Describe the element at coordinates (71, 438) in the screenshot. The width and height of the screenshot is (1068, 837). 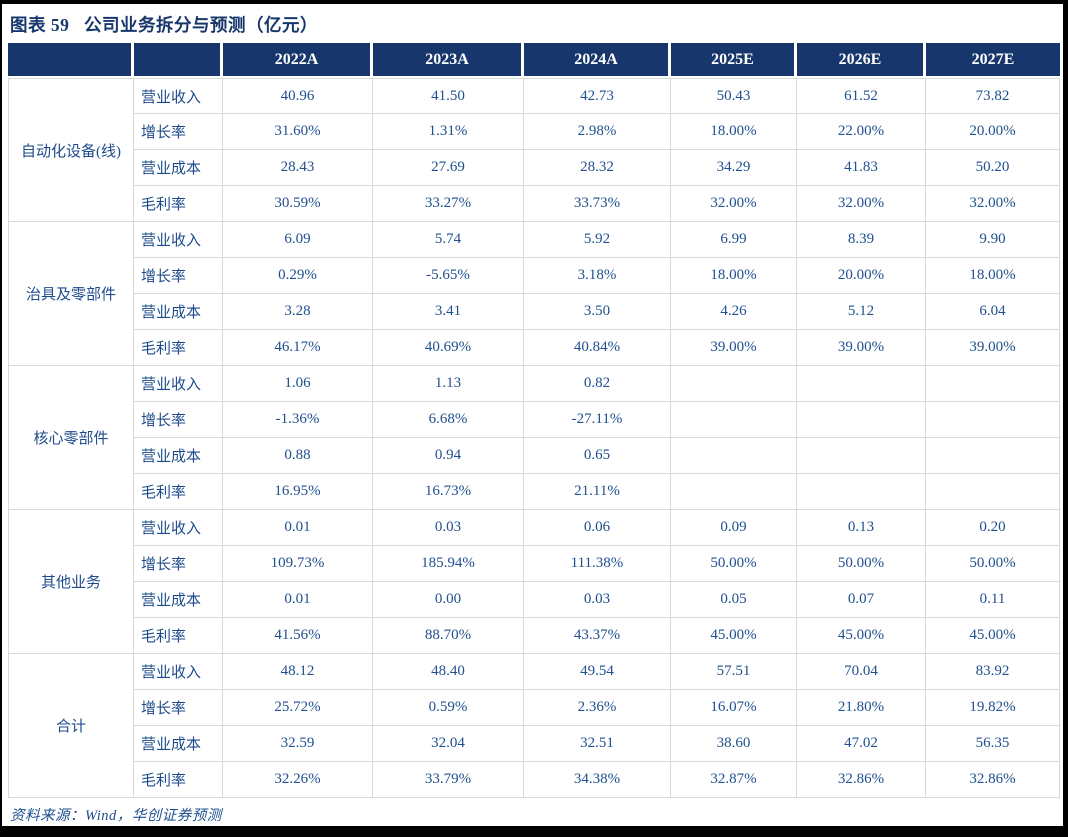
I see `group-label: 核心零部件` at that location.